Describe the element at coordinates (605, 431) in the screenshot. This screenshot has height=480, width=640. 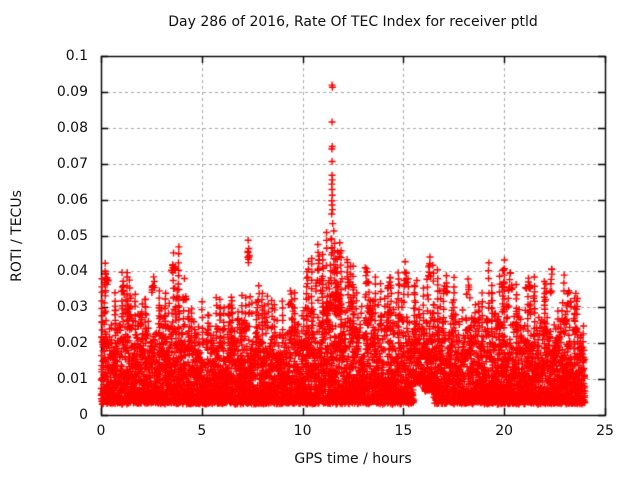
I see `x-tick-label: 25` at that location.